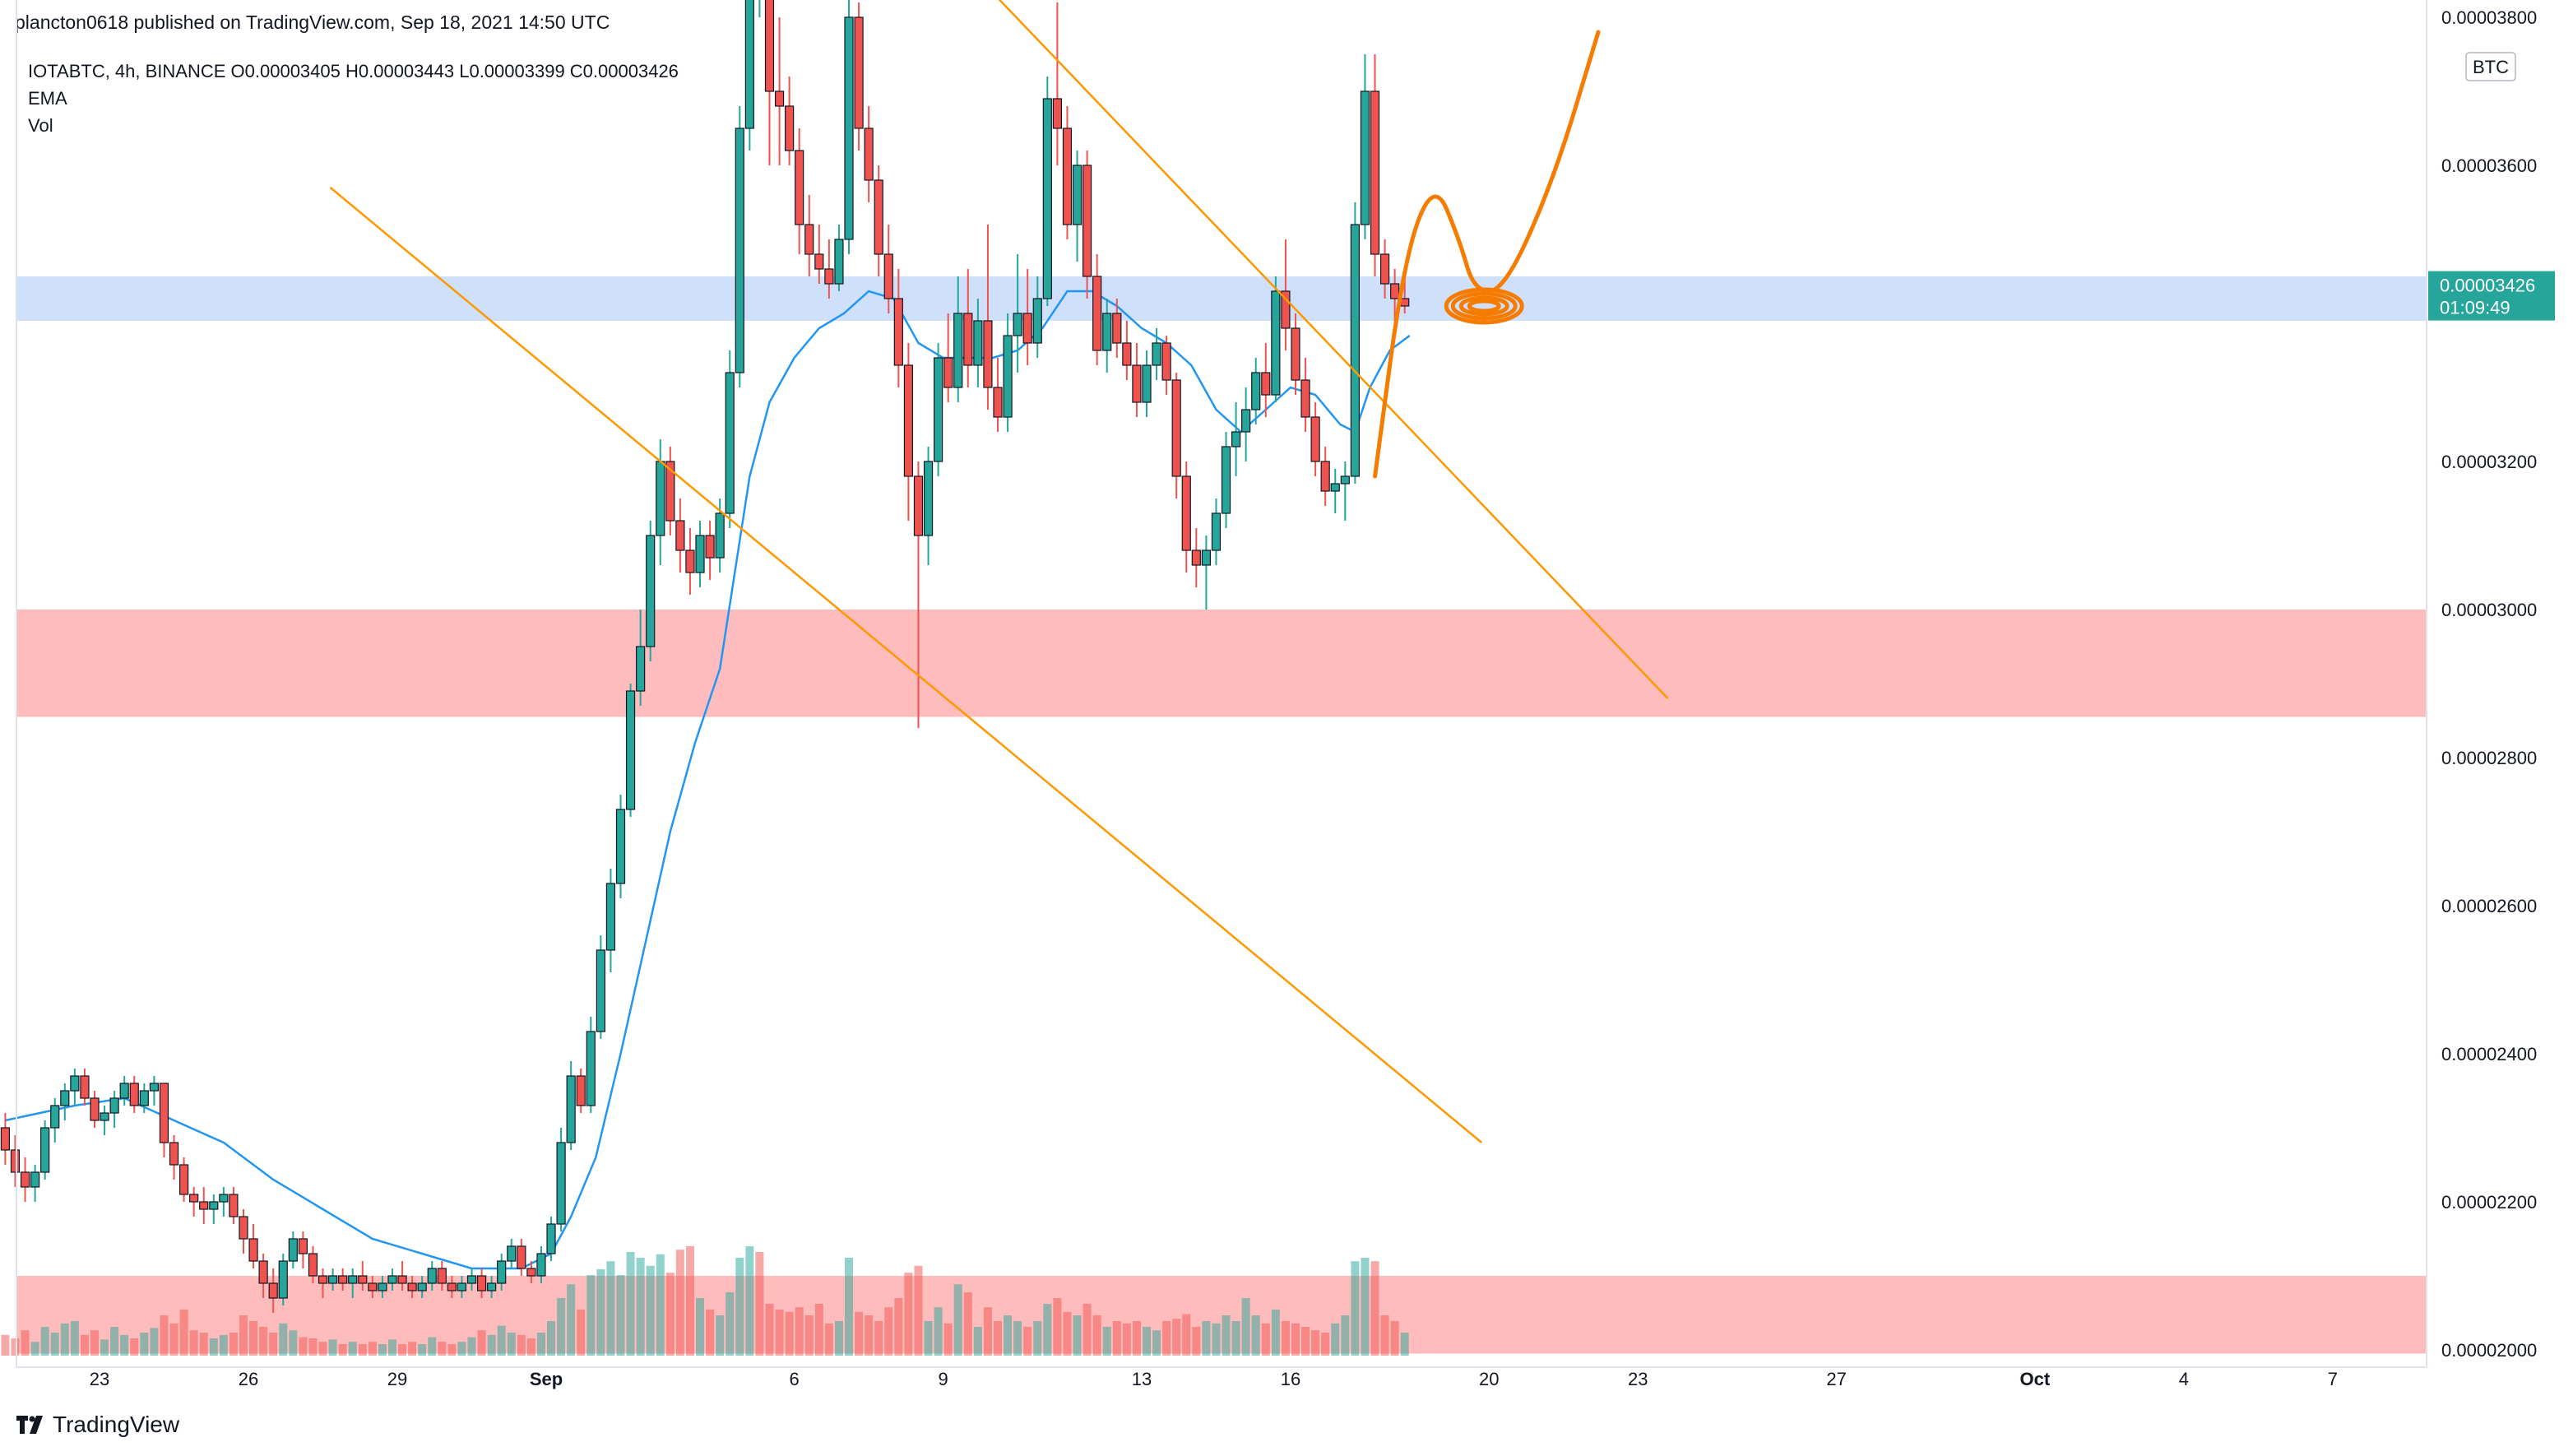  I want to click on target-circle, so click(1484, 306).